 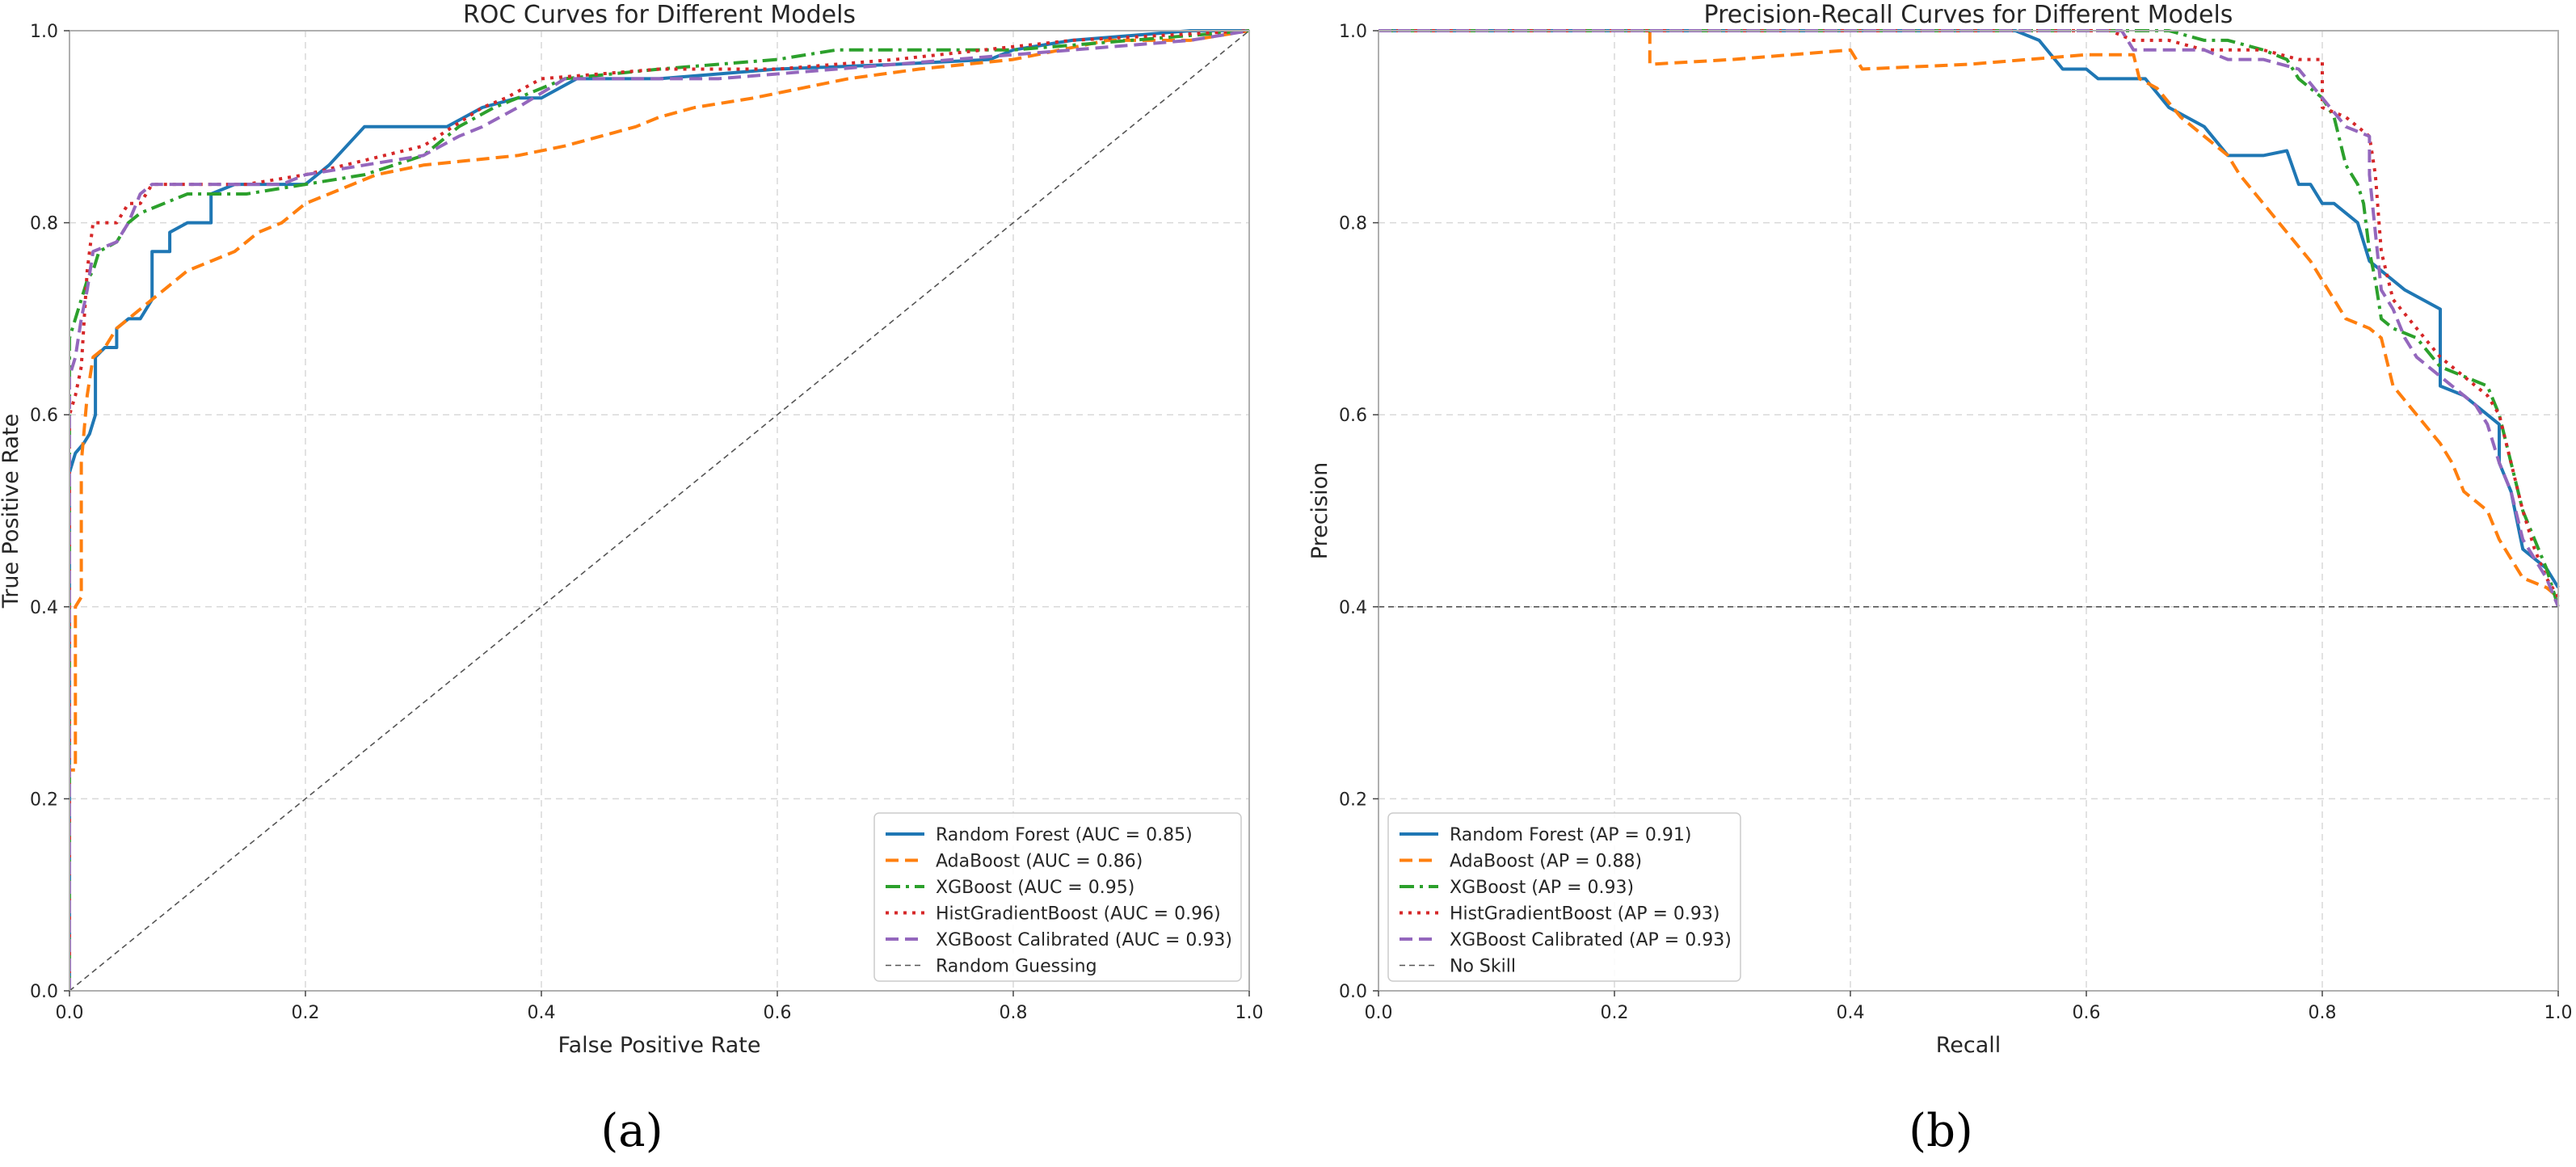 What do you see at coordinates (1584, 914) in the screenshot?
I see `chart1-legend-label-3: HistGradientBoost (AP = 0.93)` at bounding box center [1584, 914].